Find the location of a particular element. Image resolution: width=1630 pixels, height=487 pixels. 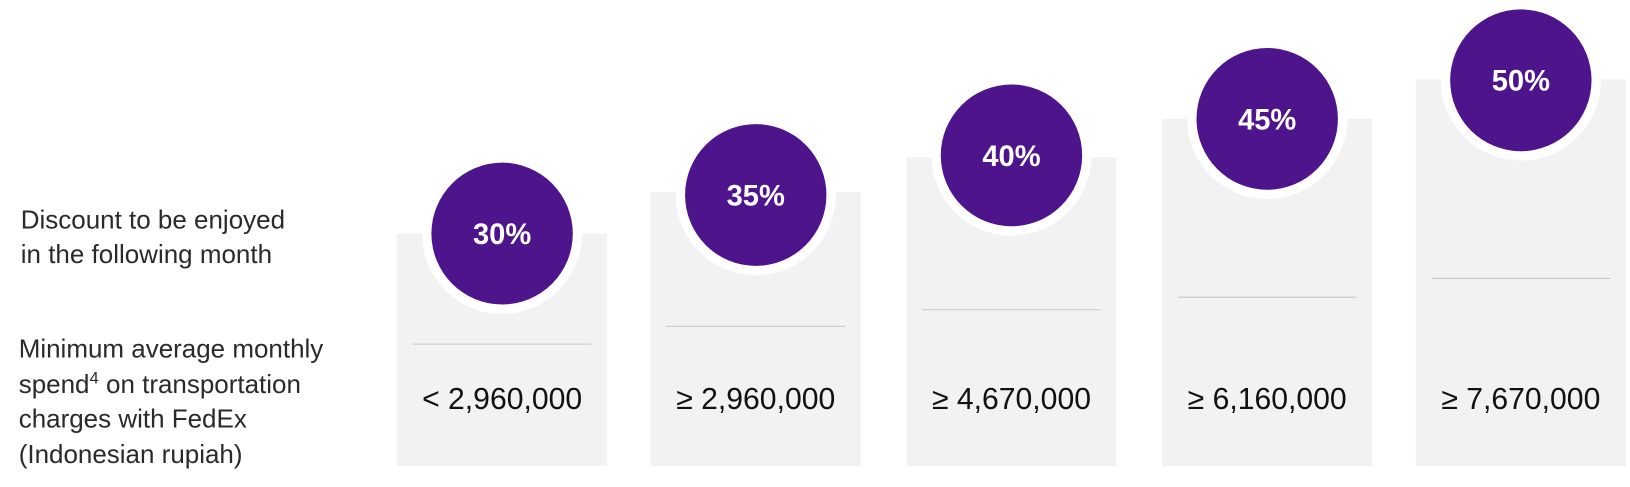

discount-label: in the following month is located at coordinates (146, 254).